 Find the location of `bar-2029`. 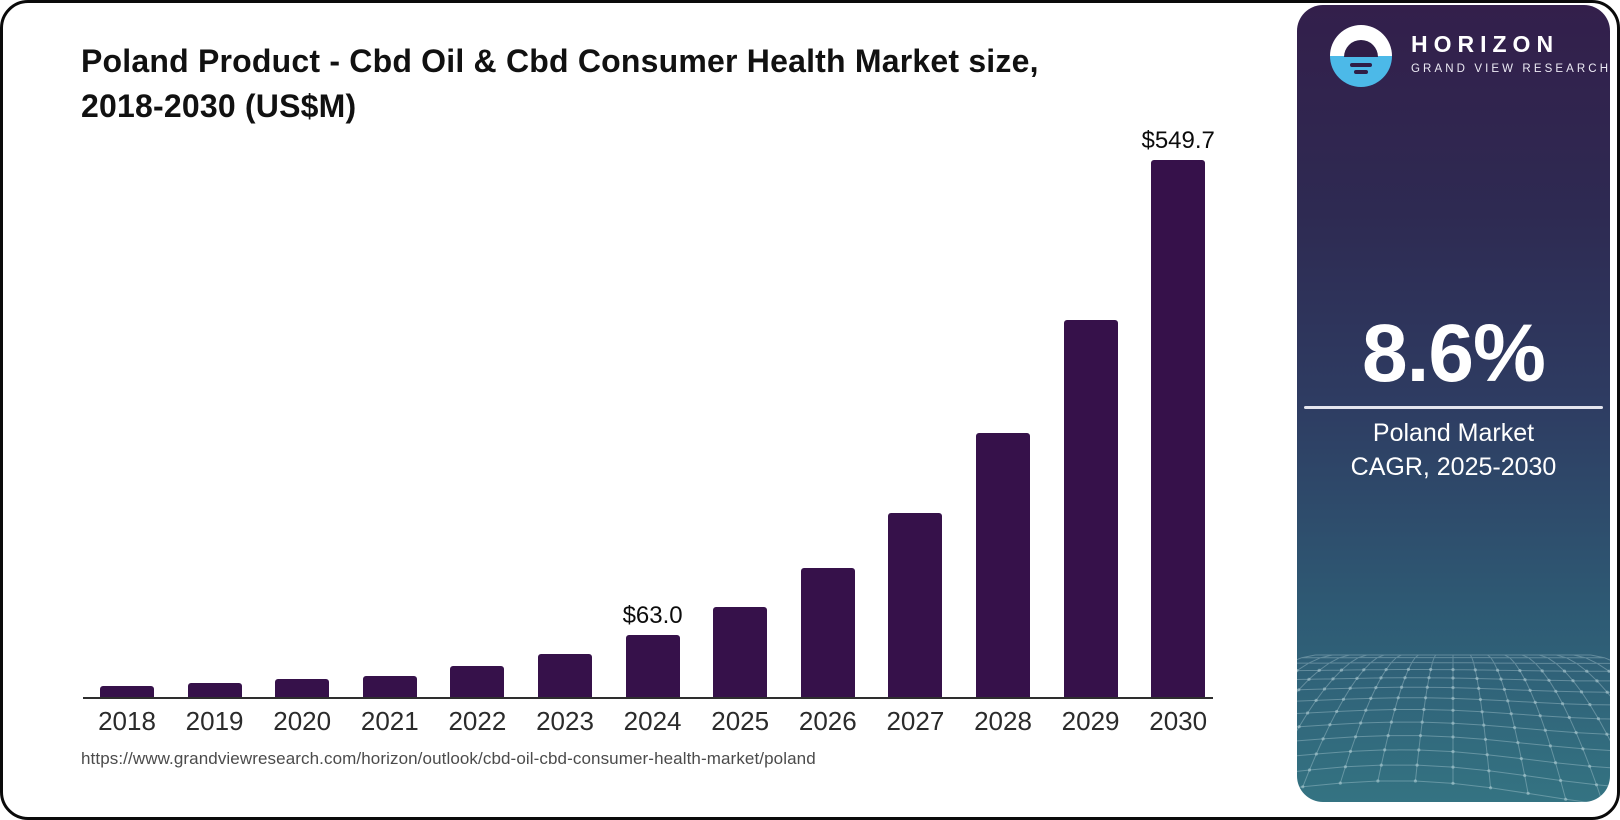

bar-2029 is located at coordinates (1090, 508).